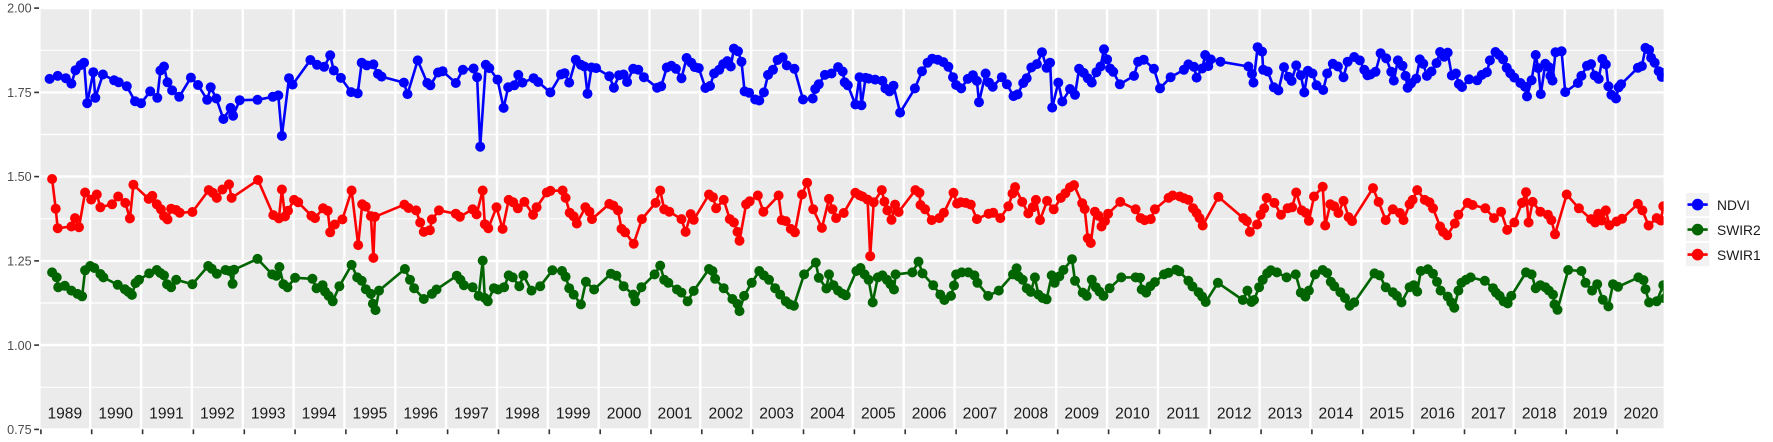  Describe the element at coordinates (19, 93) in the screenshot. I see `y-axis-label: 1.75` at that location.